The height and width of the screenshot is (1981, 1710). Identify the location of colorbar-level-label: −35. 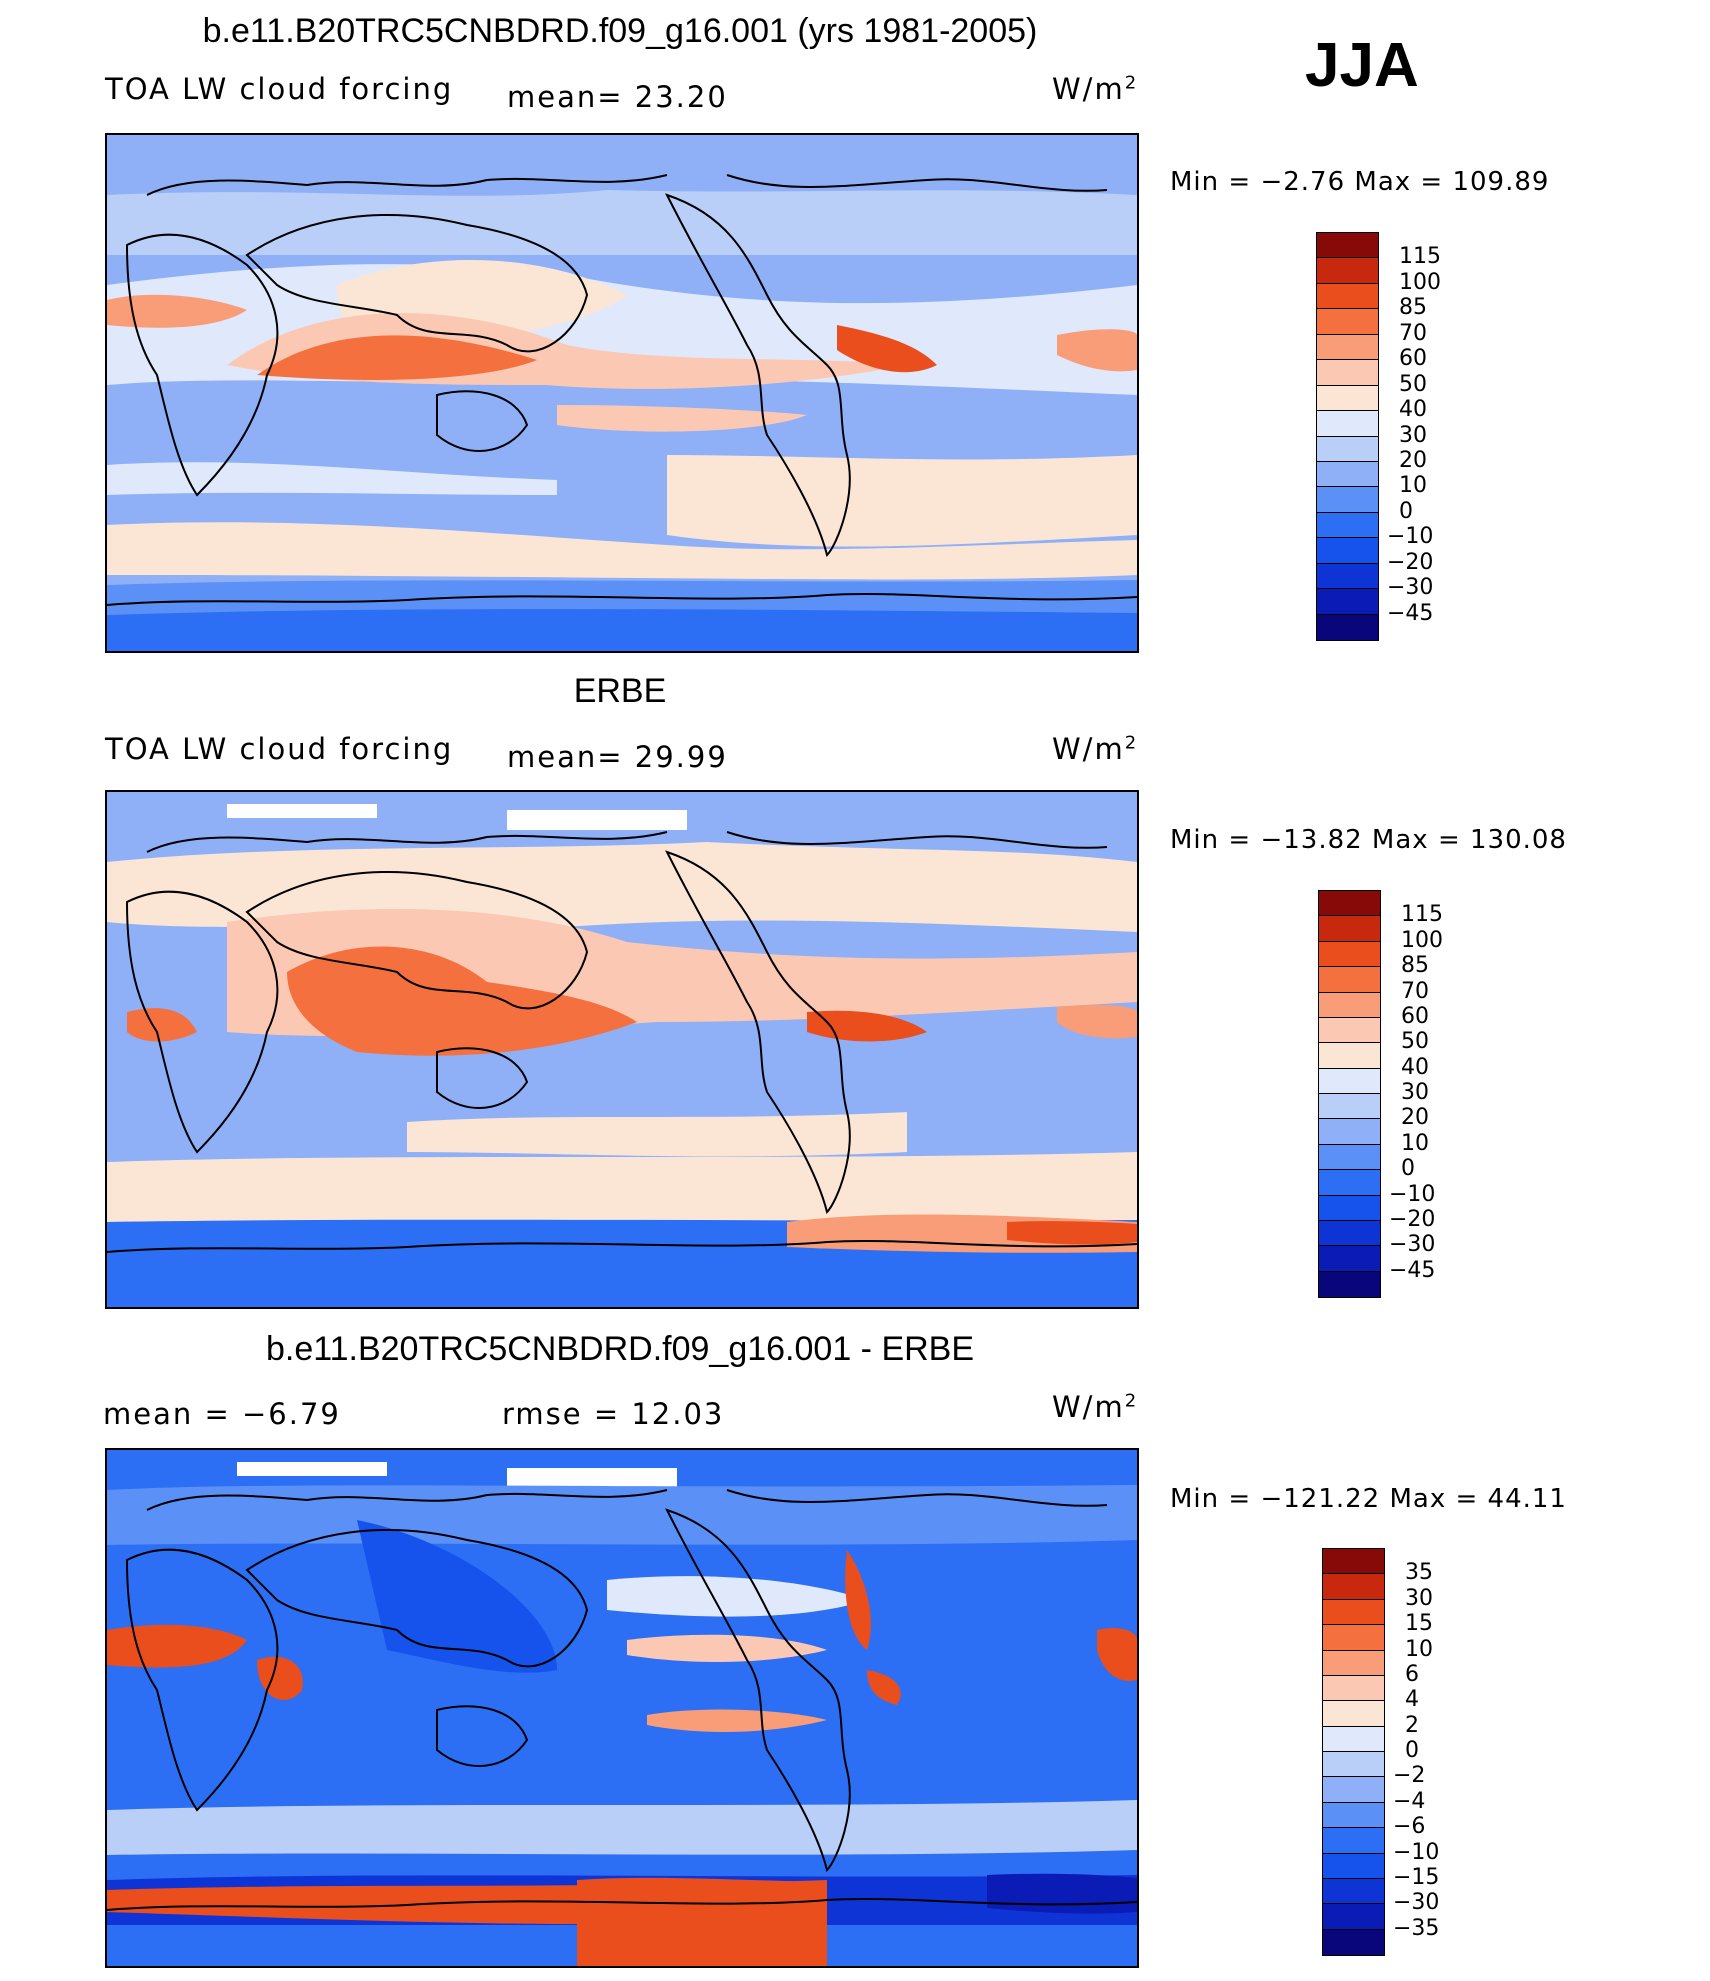
(1416, 1928).